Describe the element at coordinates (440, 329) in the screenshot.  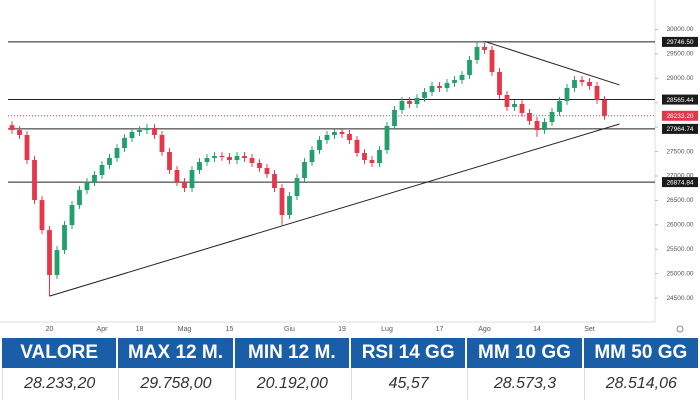
I see `x-tick-label: 17` at that location.